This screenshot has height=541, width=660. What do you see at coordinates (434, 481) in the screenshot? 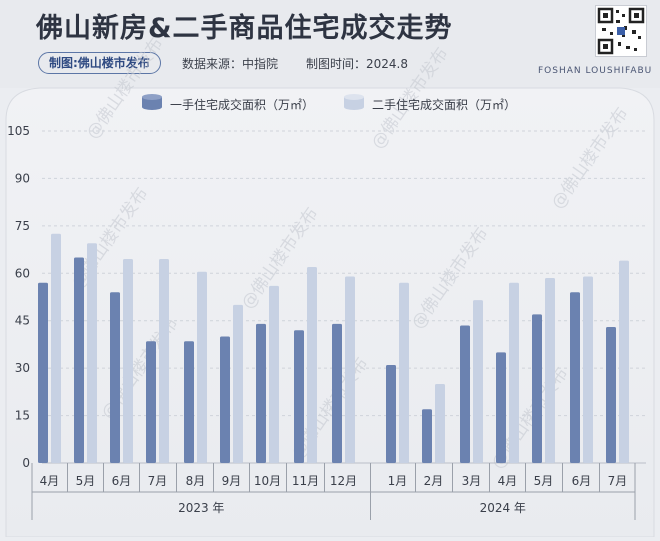
I see `x-tick-label: 2月` at bounding box center [434, 481].